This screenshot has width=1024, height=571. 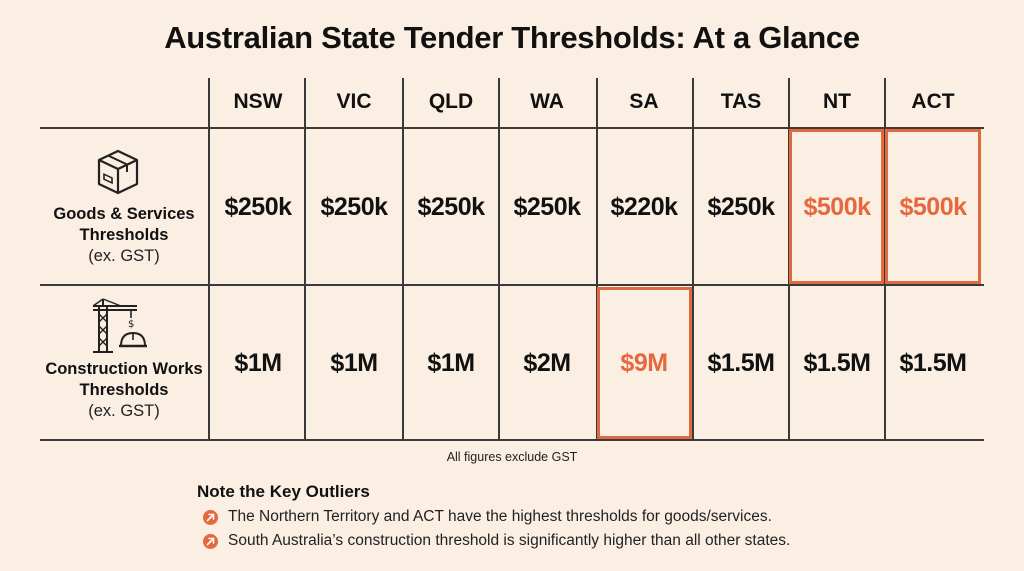 I want to click on column-header-sa: SA, so click(x=644, y=101).